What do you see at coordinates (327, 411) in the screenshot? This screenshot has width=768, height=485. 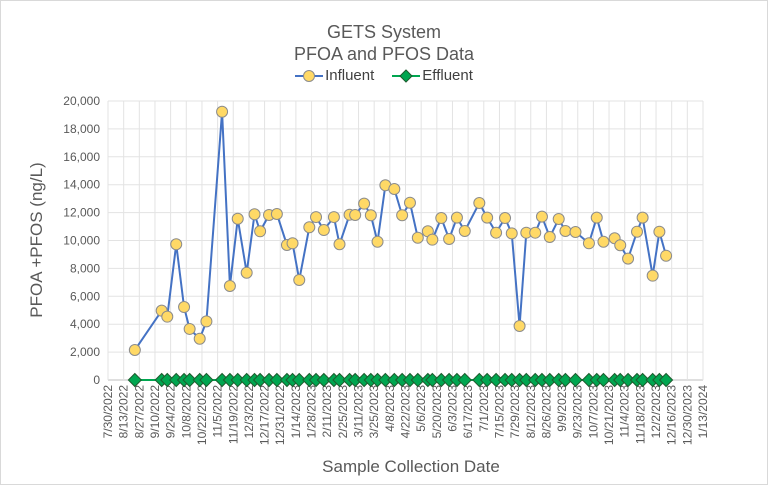 I see `x-tick-label: 2/11/2023` at bounding box center [327, 411].